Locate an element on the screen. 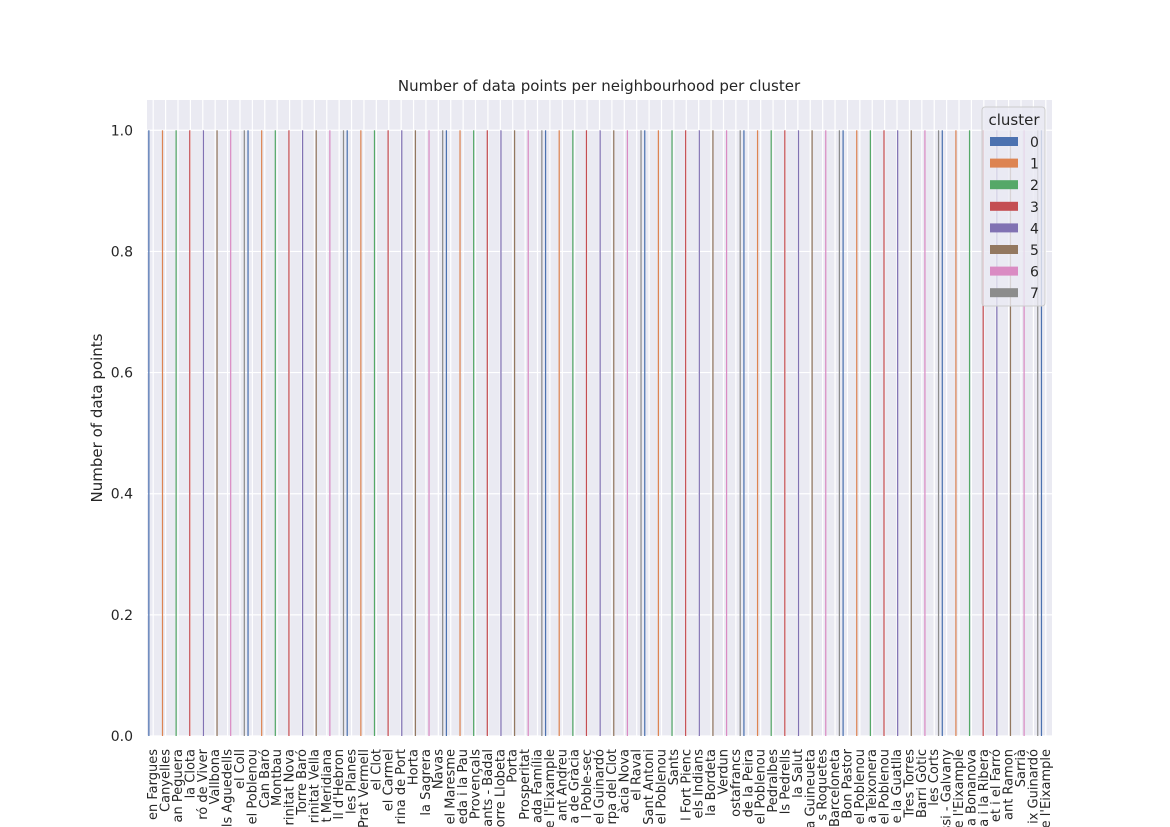 This screenshot has width=1170, height=827. x-tick-label: en Fargues is located at coordinates (153, 784).